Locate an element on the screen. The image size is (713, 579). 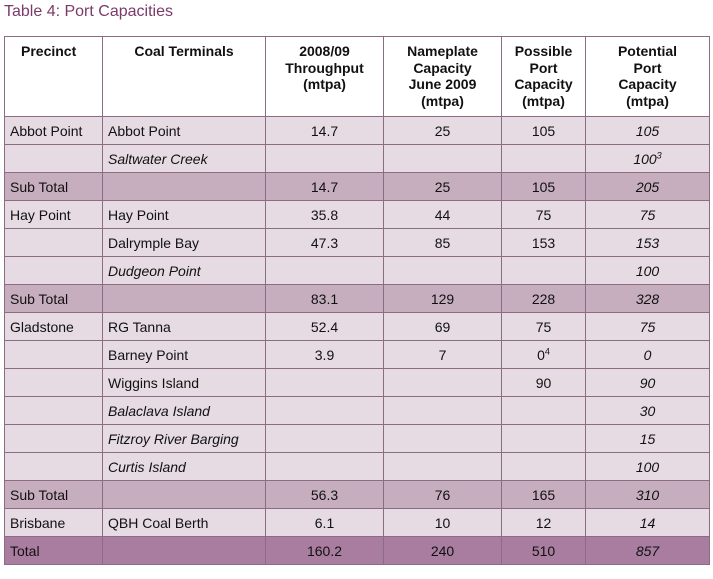
potential-cell-value: 105 is located at coordinates (647, 130).